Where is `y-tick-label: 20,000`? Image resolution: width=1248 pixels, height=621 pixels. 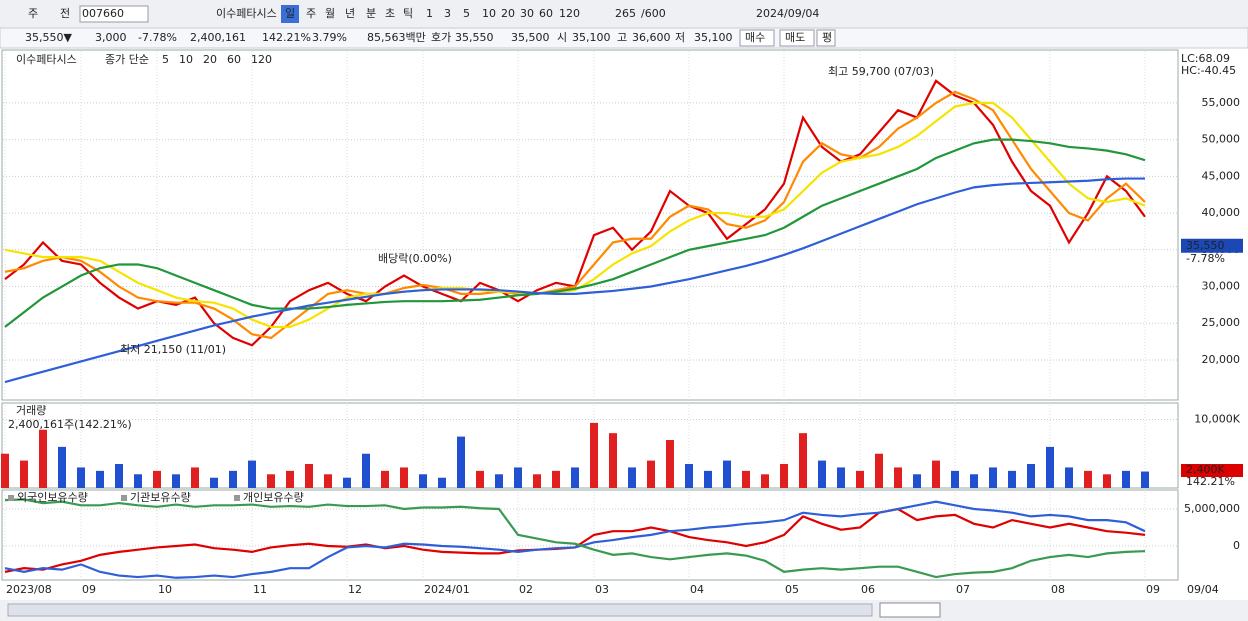
y-tick-label: 20,000 is located at coordinates (1221, 359).